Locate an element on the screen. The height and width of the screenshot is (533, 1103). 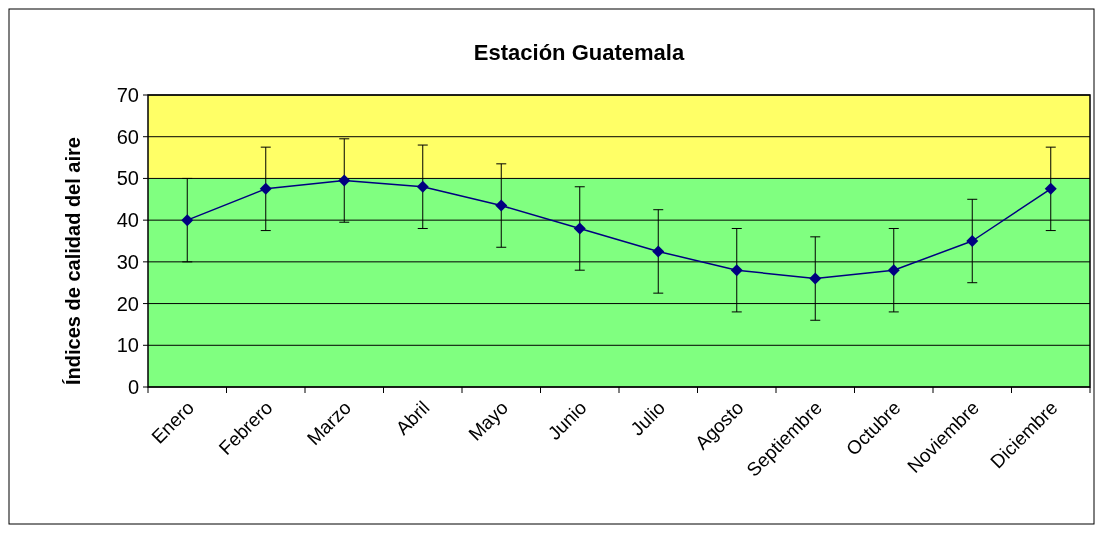
x-tick-label: Julio is located at coordinates (648, 418).